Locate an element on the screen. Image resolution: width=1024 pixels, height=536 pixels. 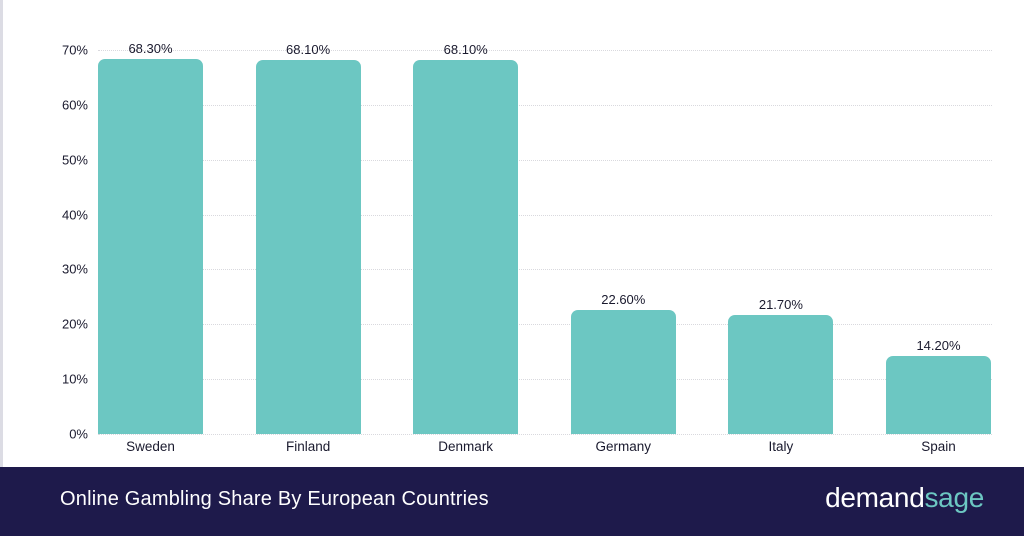
y-axis-tick-label: 40% is located at coordinates (74, 215).